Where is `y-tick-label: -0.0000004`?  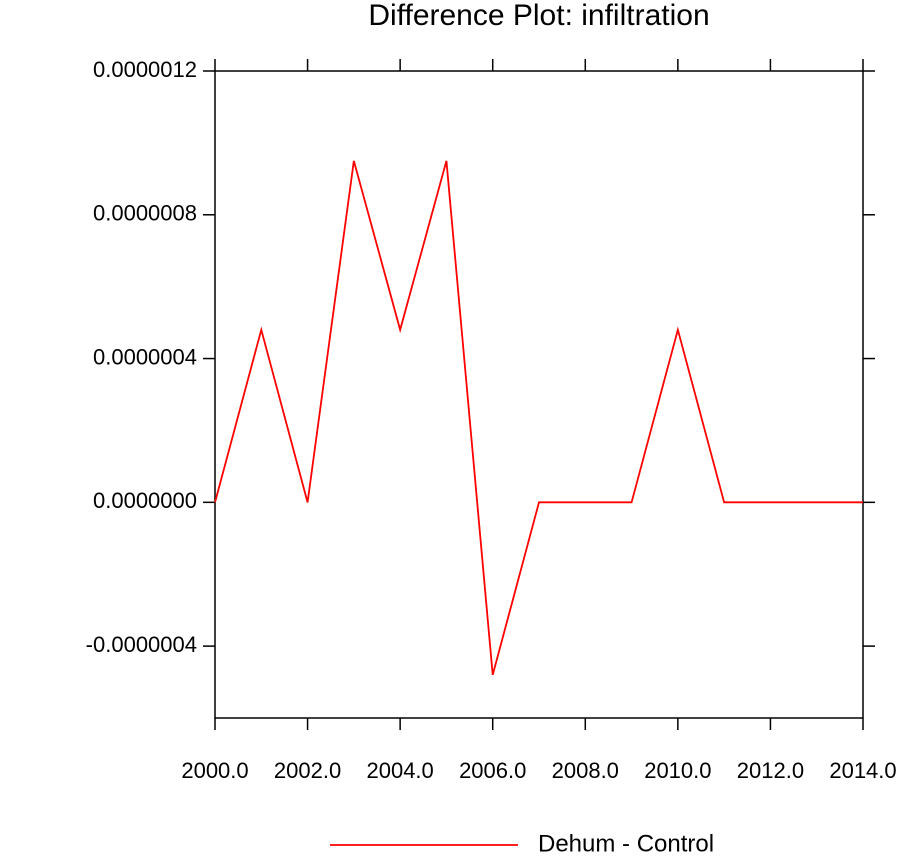 y-tick-label: -0.0000004 is located at coordinates (141, 644).